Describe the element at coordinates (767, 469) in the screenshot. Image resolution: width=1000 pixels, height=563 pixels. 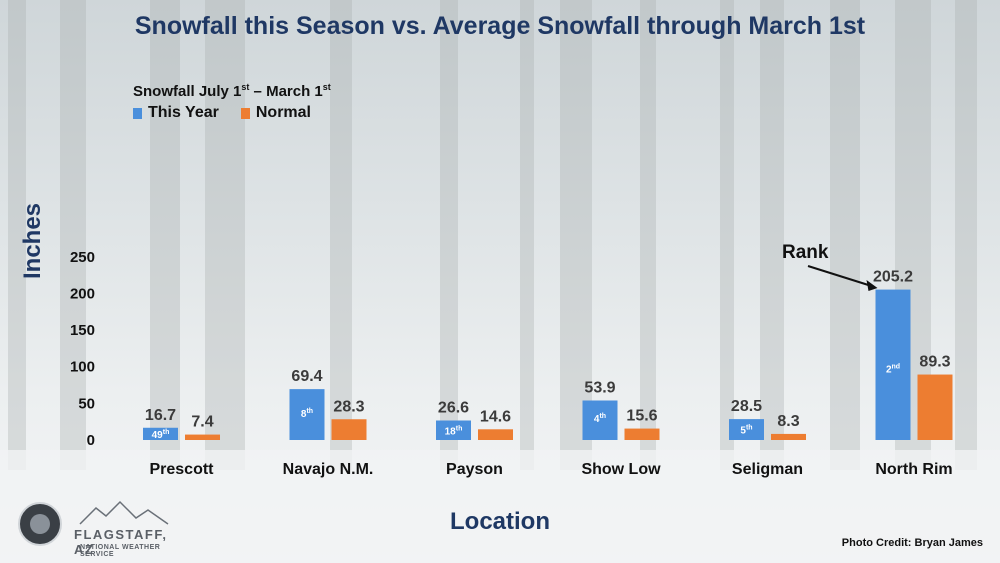
I see `x-tick-label: Seligman` at that location.